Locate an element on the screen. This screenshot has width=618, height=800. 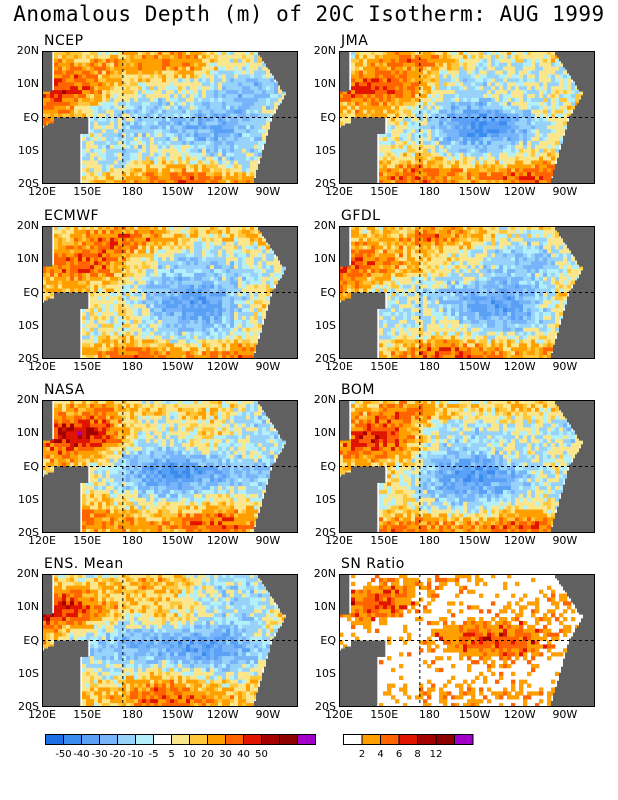
longitude-label: 150W is located at coordinates (178, 191).